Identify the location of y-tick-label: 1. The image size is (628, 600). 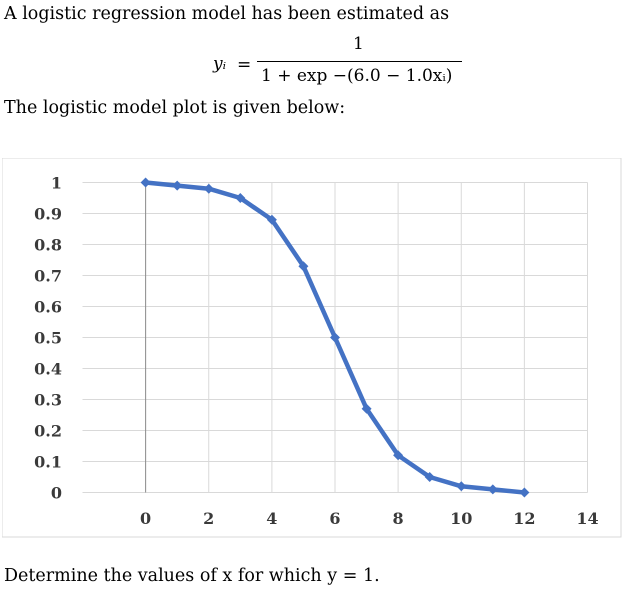
(56, 183).